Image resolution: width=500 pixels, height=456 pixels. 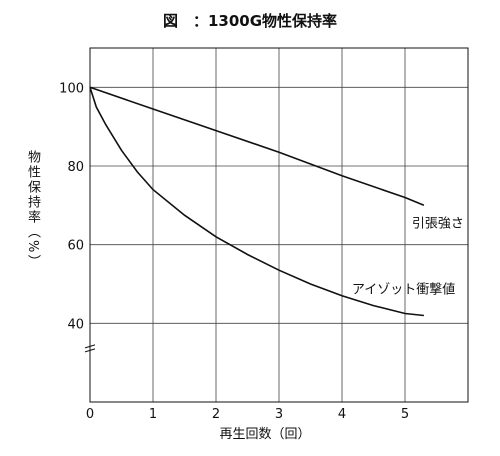 I want to click on chart-title: 図 ：1300G物性保持率, so click(x=250, y=21).